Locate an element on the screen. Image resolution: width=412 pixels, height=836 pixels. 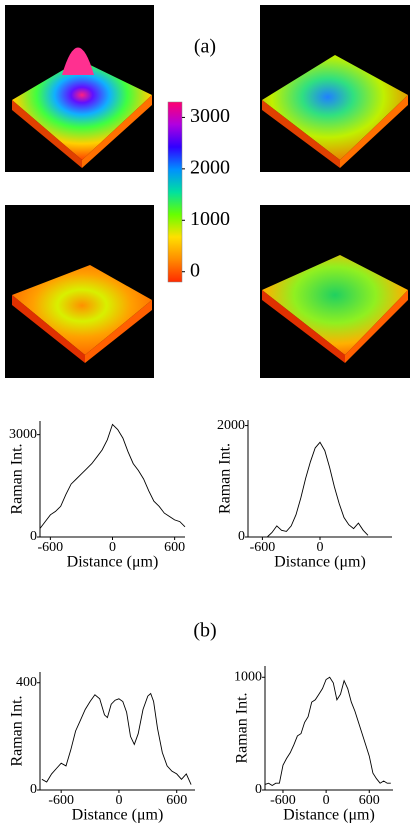
surface-1-peak is located at coordinates (78, 61).